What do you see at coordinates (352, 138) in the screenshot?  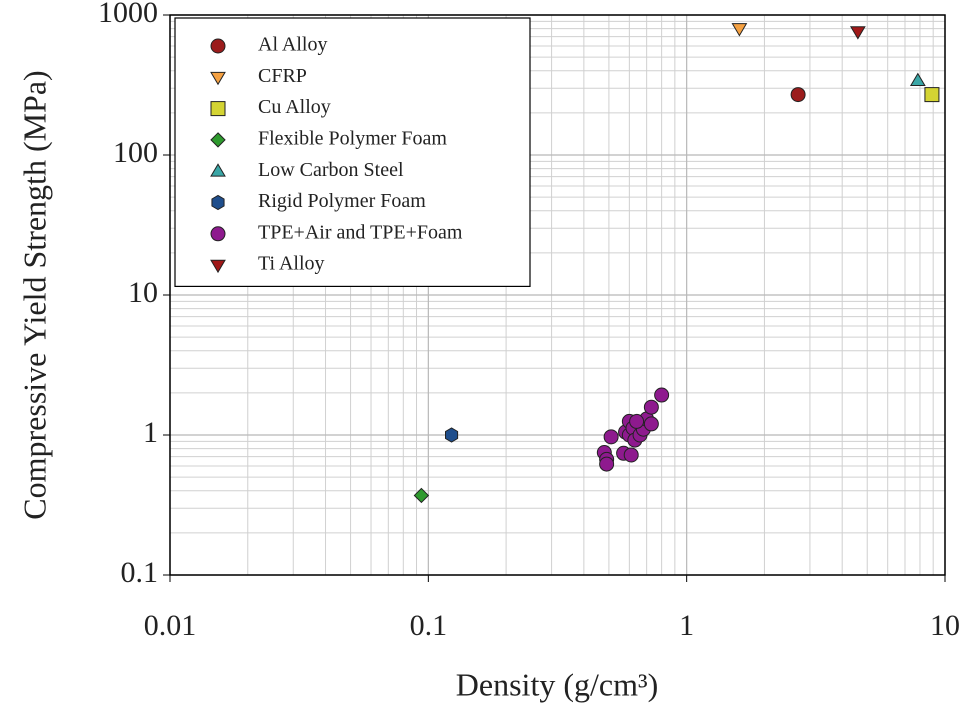 I see `legend-label: Flexible Polymer Foam` at bounding box center [352, 138].